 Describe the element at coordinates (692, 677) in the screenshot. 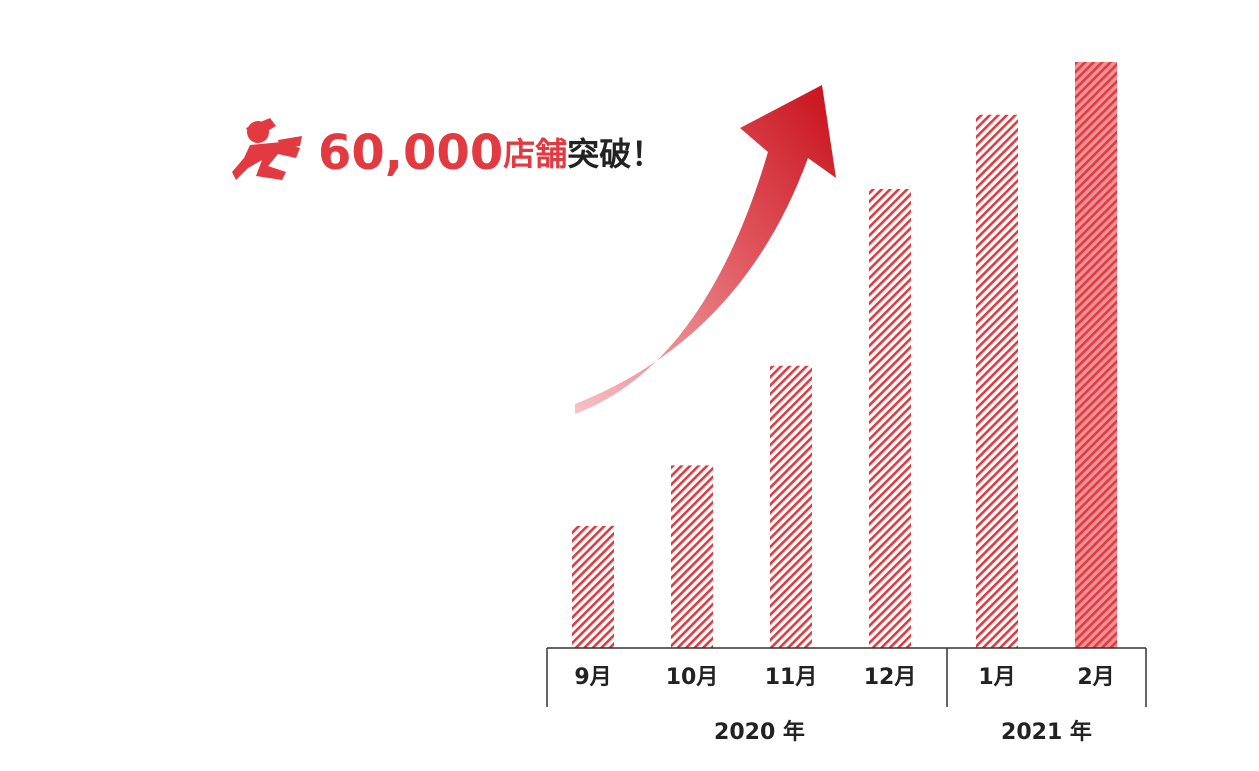

I see `x-tick-label: 10月` at that location.